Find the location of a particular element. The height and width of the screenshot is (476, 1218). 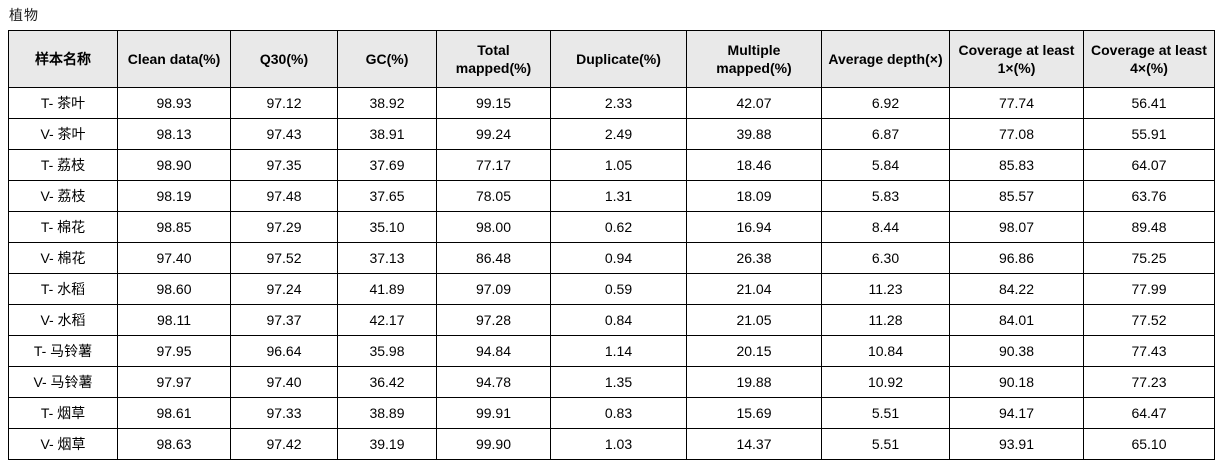

value-cell: 97.24 is located at coordinates (284, 289).